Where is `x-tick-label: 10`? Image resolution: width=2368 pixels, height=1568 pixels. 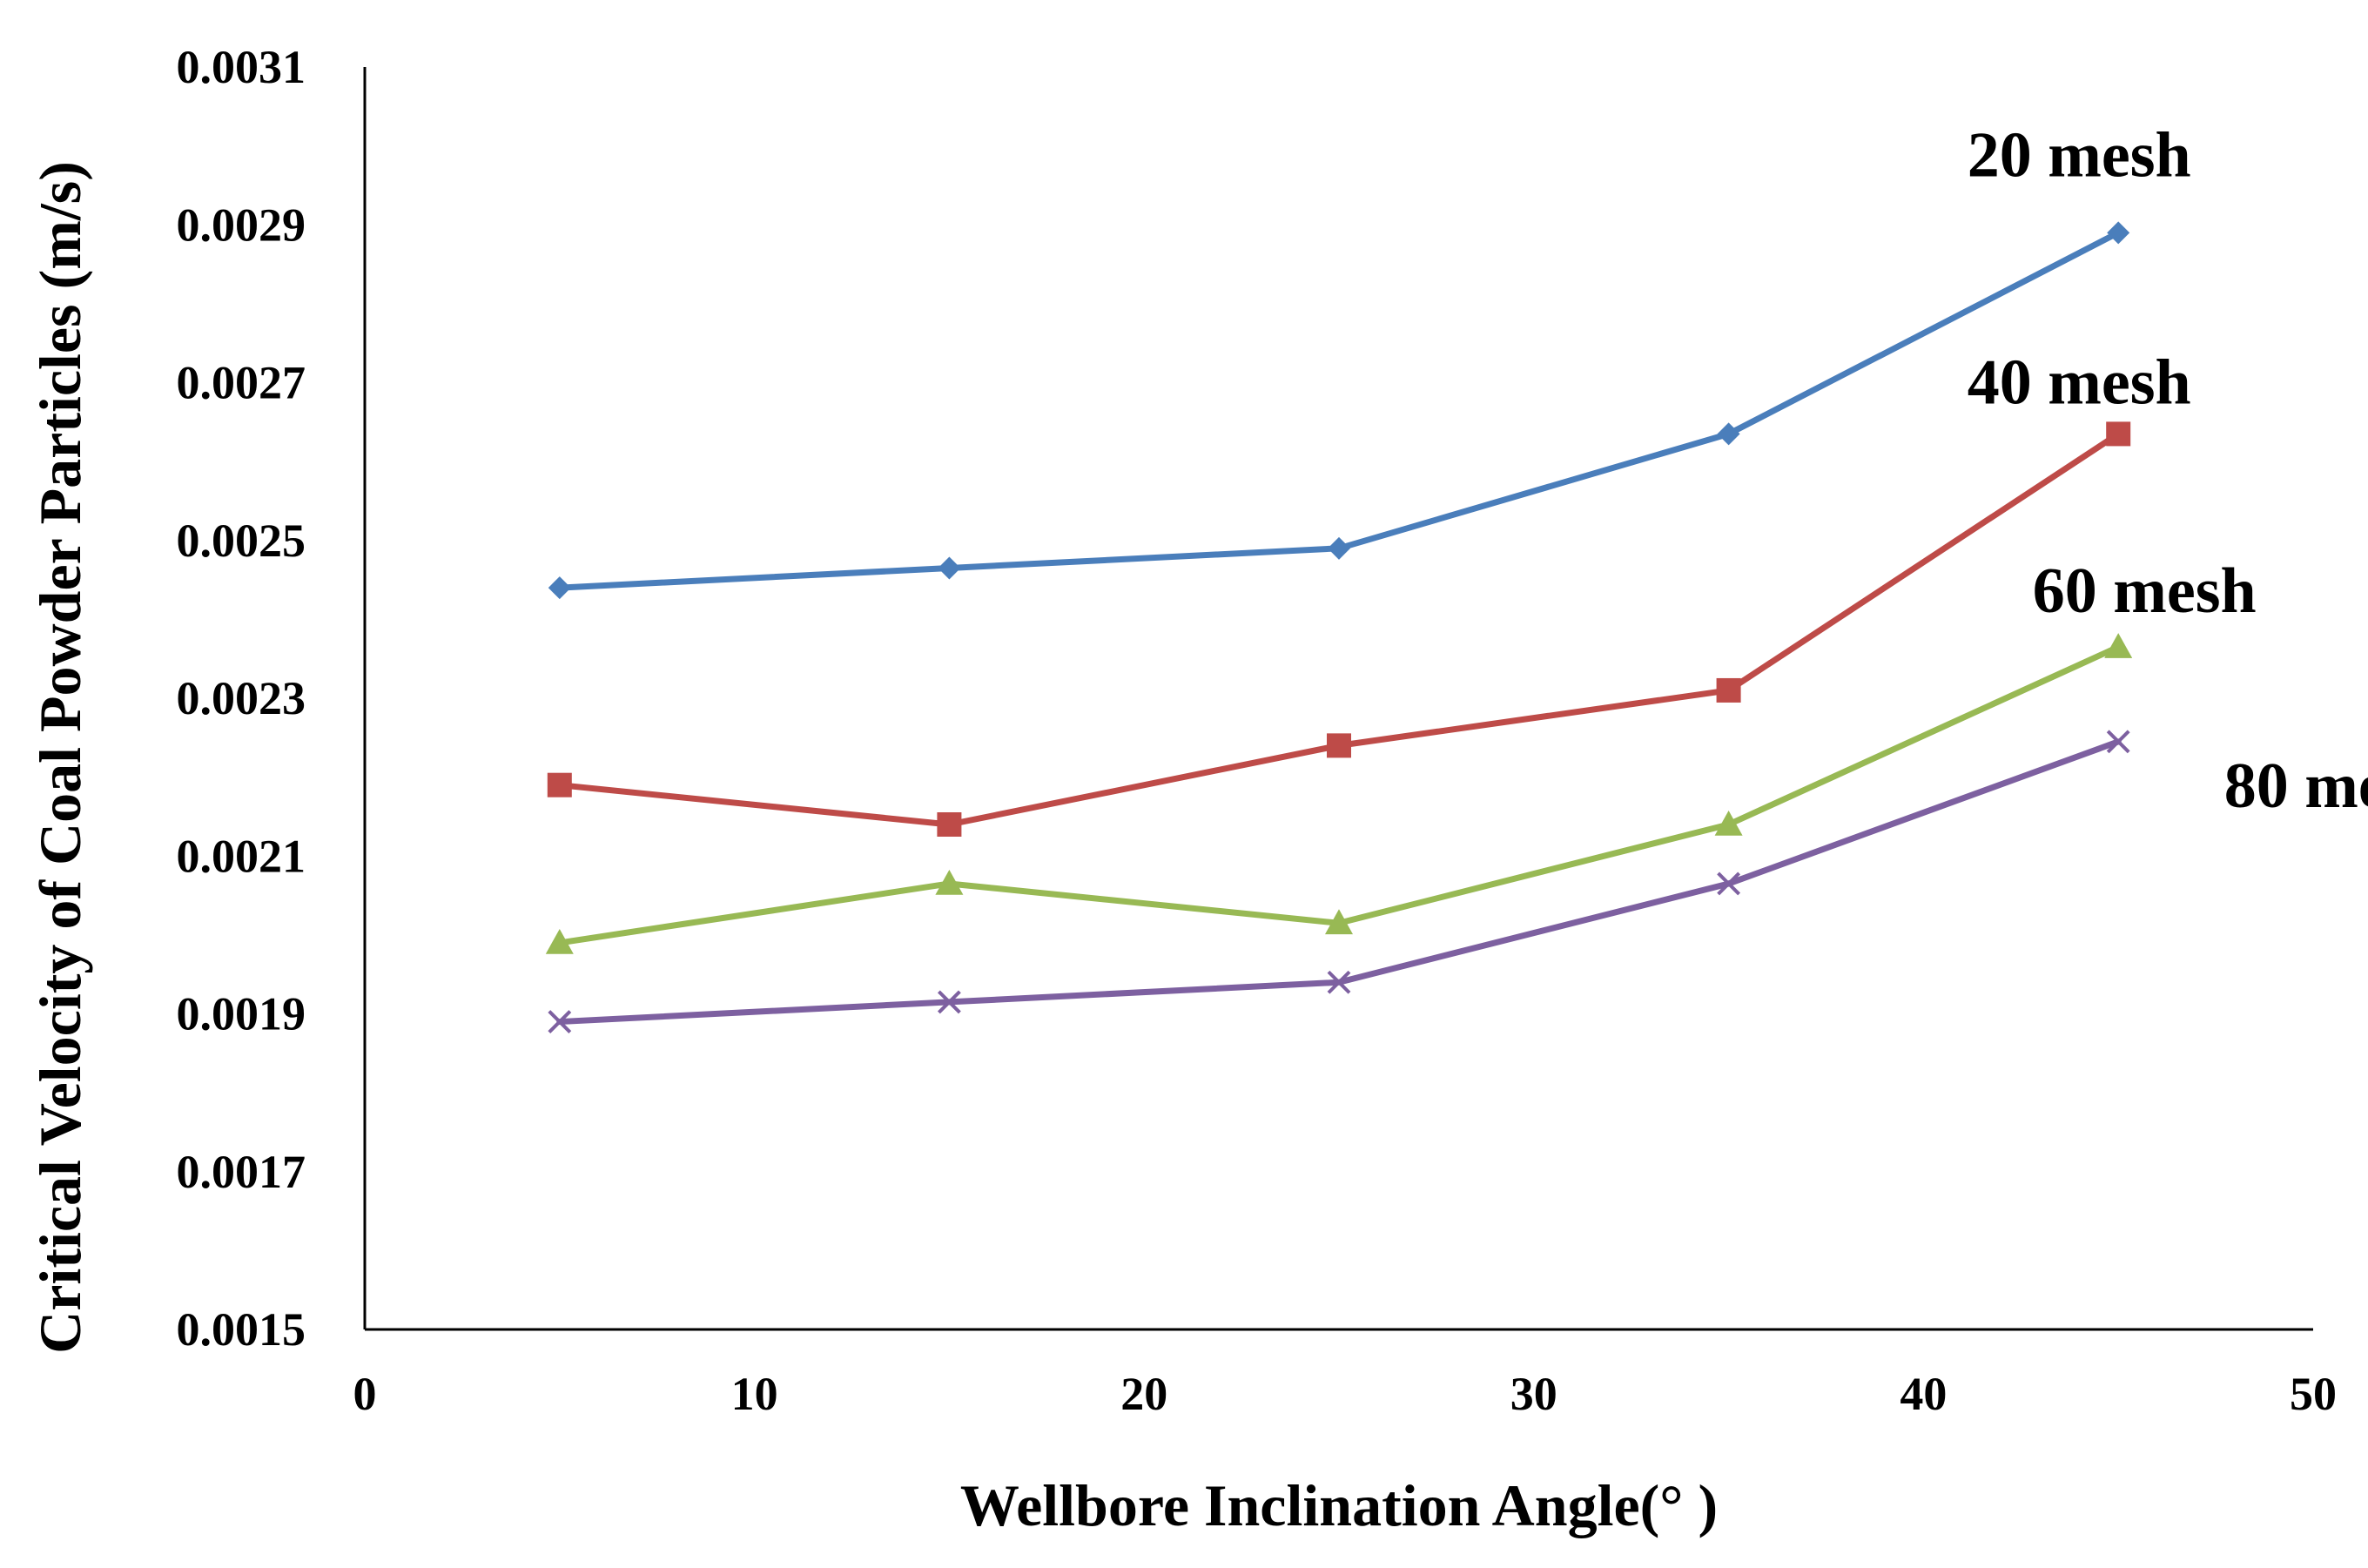
x-tick-label: 10 is located at coordinates (754, 1394).